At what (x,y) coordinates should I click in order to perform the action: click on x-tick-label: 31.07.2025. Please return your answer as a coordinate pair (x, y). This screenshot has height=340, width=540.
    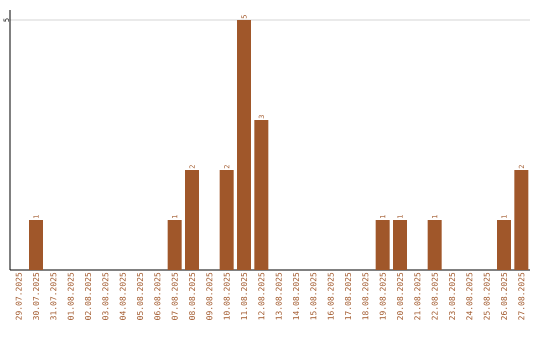
    Looking at the image, I should click on (53, 296).